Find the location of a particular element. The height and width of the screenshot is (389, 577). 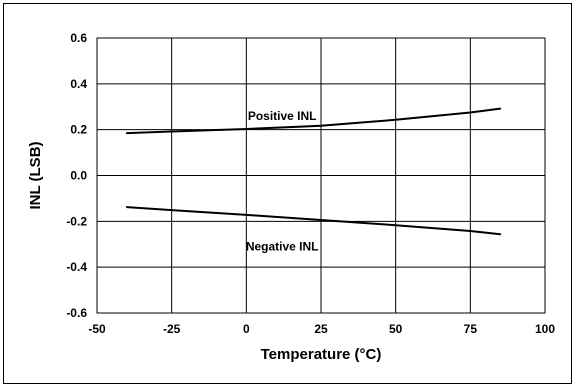

annotation-label: Positive INL is located at coordinates (282, 116).